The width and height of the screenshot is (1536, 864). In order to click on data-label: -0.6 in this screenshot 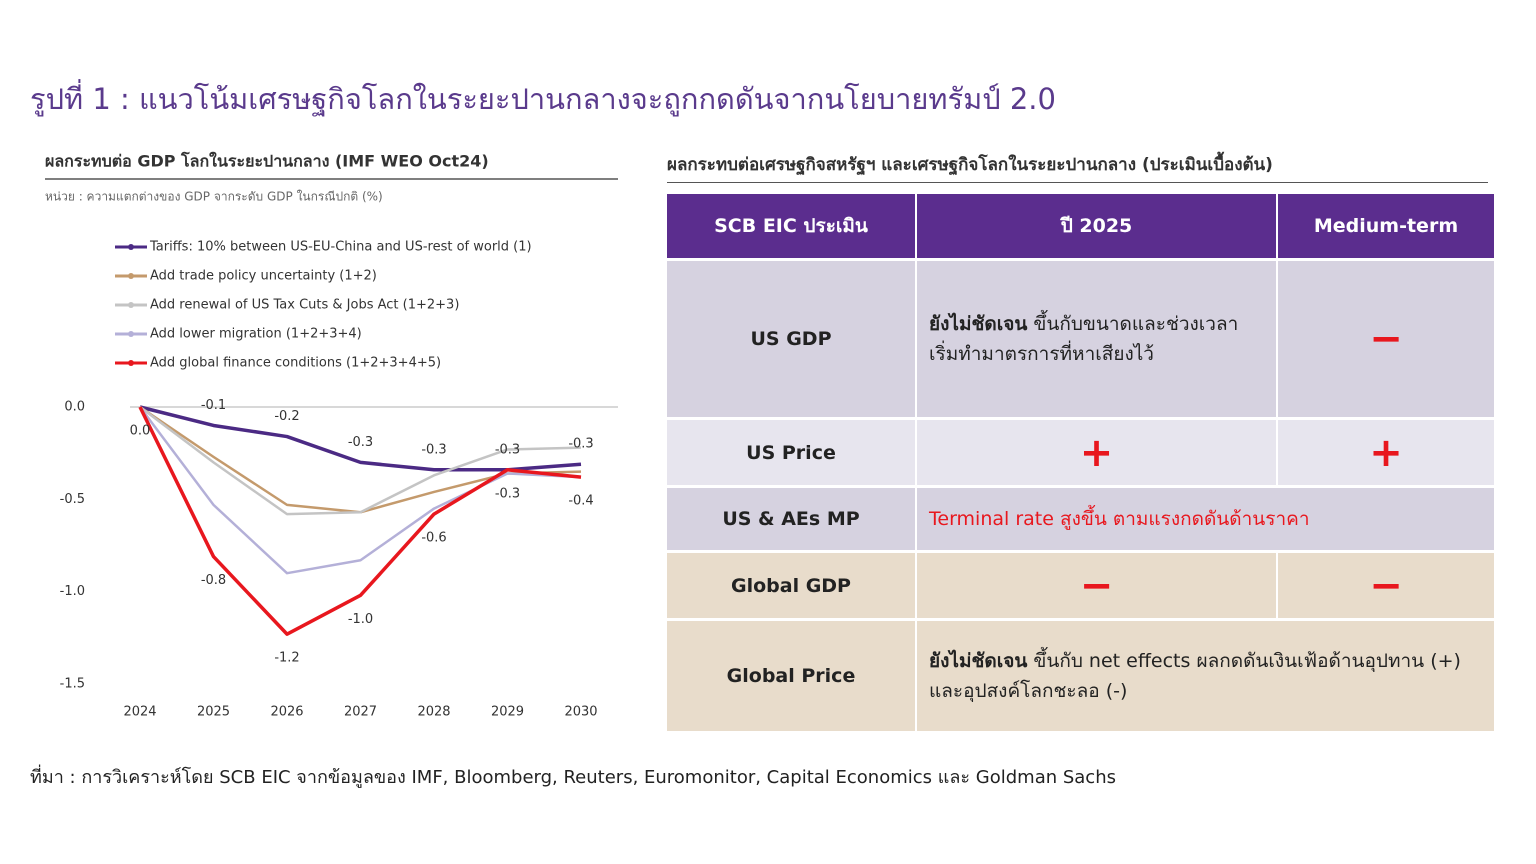, I will do `click(433, 538)`.